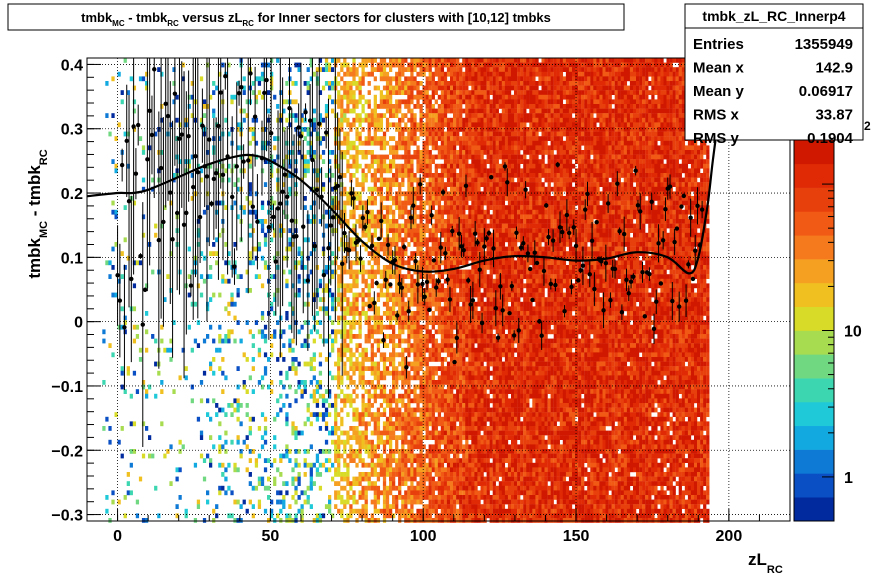 This screenshot has height=583, width=878. I want to click on y-tick-label: −0.1, so click(67, 387).